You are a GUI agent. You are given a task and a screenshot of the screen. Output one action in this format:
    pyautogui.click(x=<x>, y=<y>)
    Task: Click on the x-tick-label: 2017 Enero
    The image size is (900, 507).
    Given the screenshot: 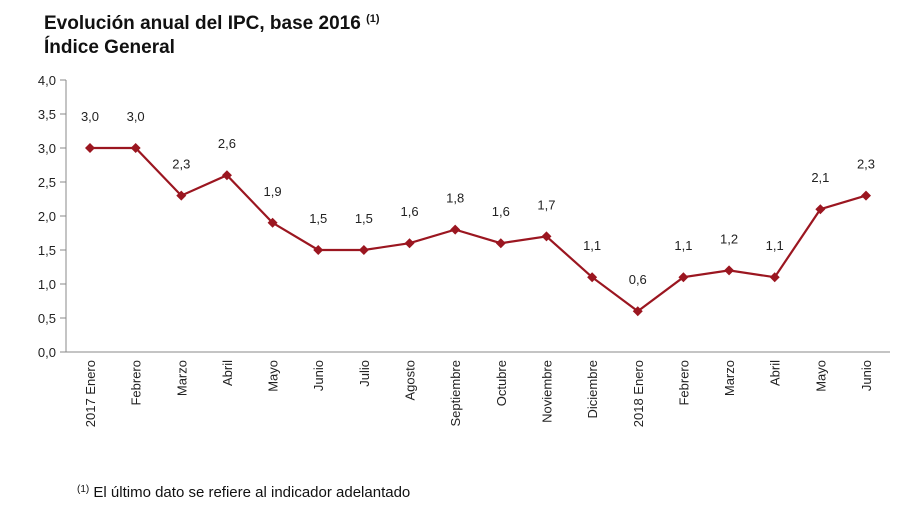 What is the action you would take?
    pyautogui.click(x=90, y=393)
    